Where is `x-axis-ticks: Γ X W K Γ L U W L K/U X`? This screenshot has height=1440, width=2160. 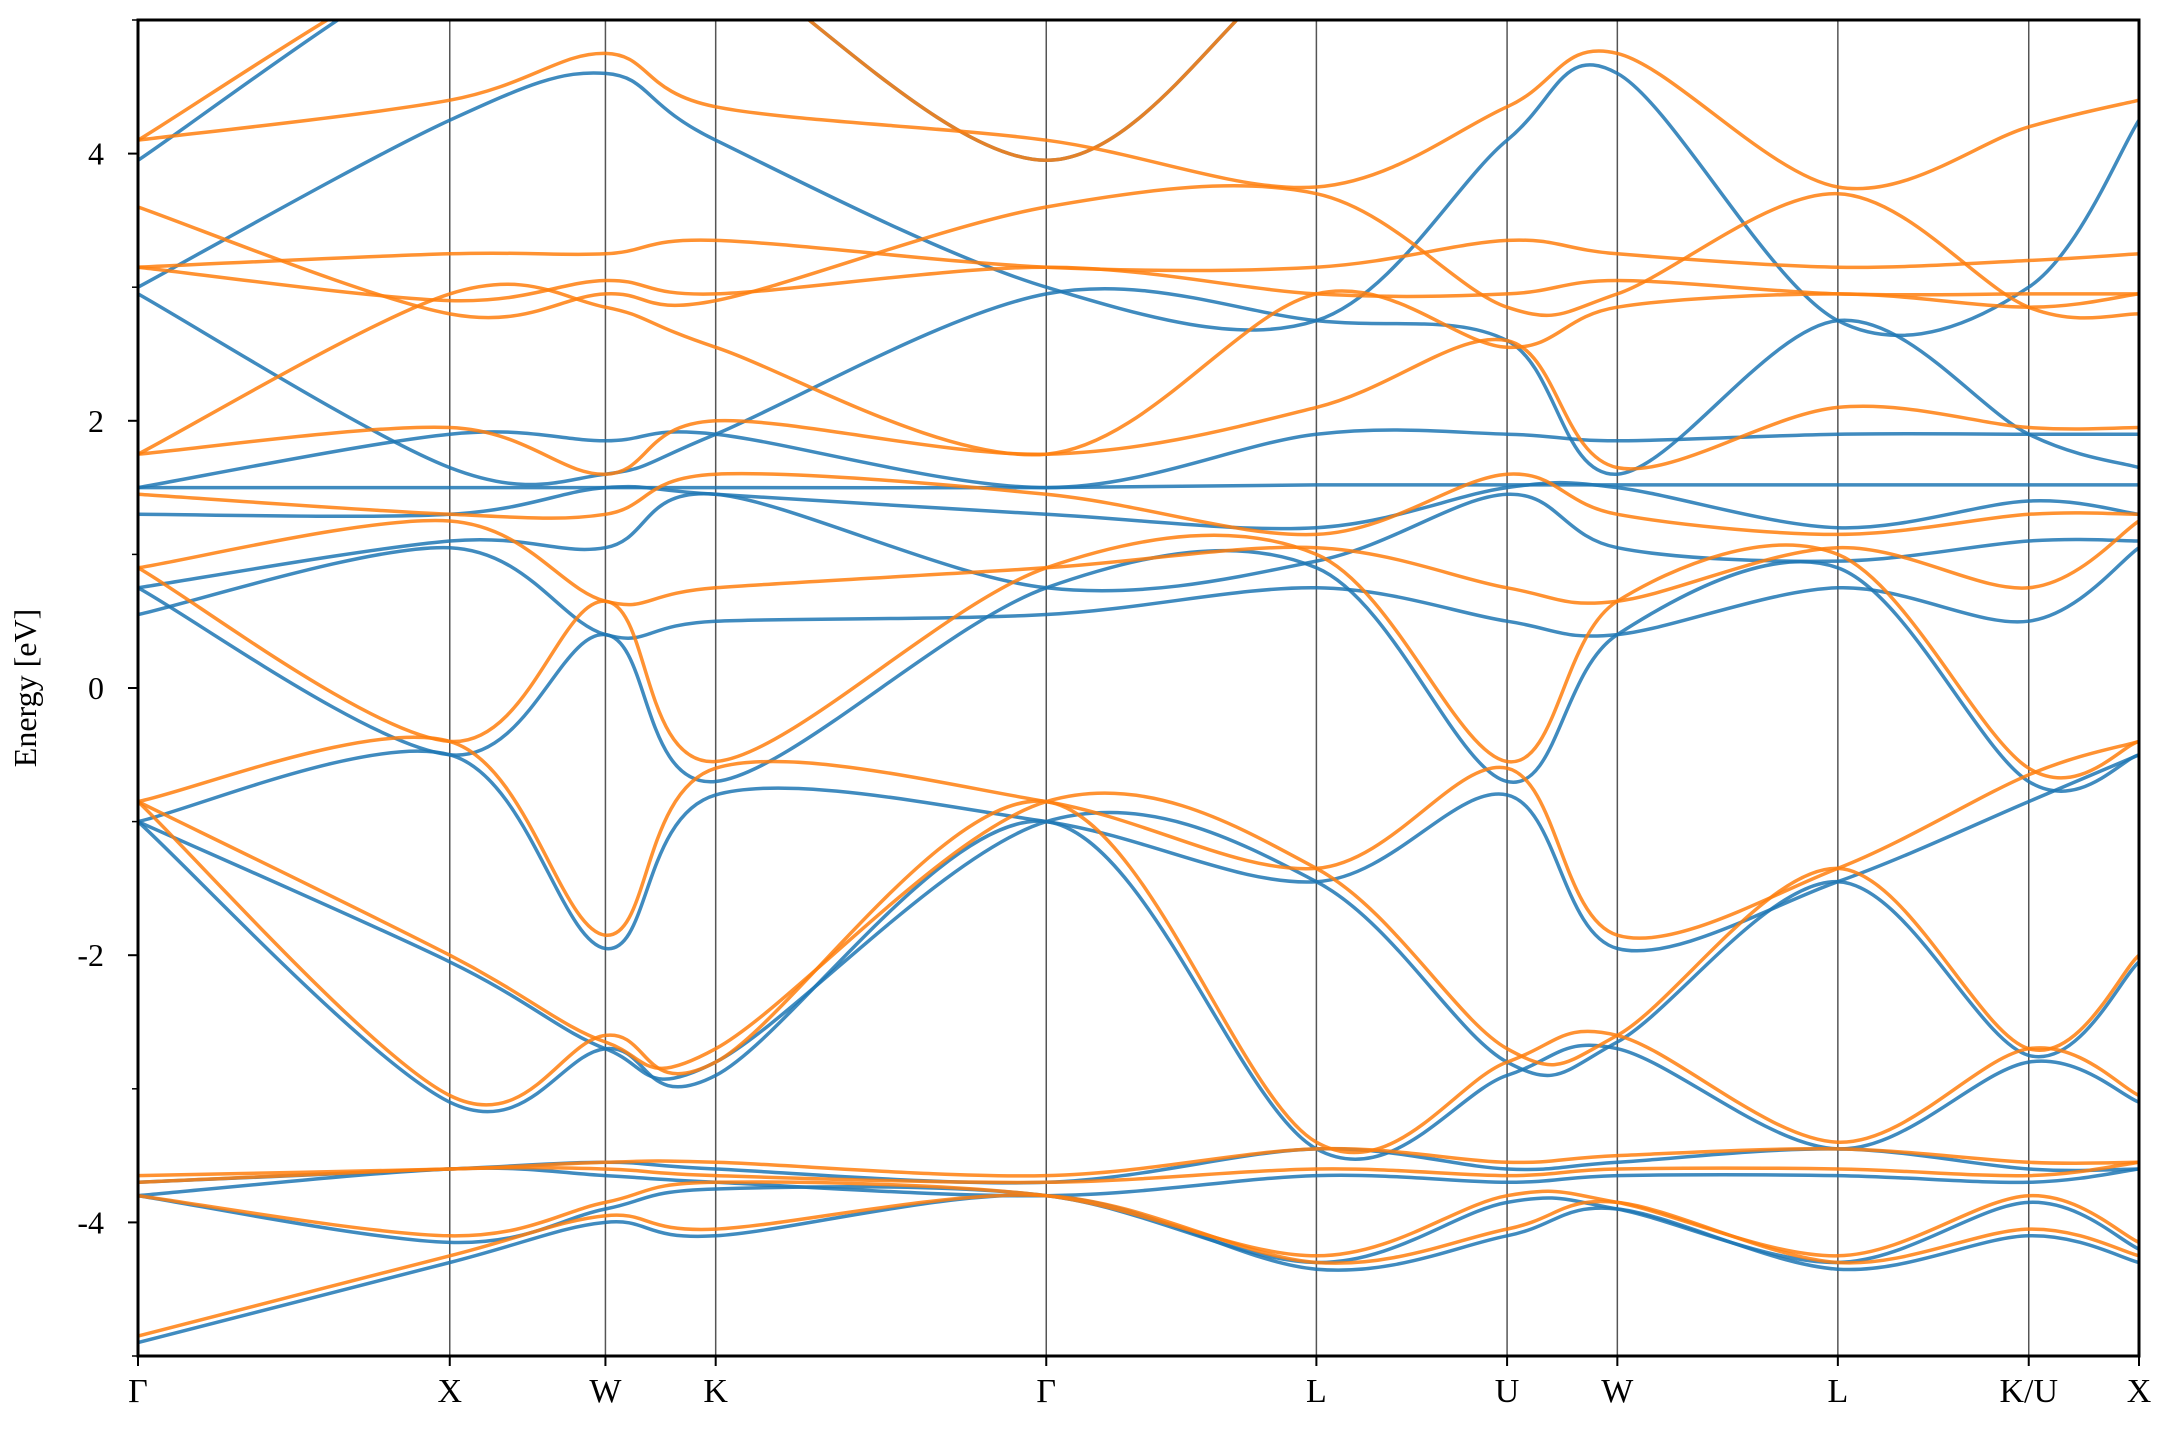 x-axis-ticks: Γ X W K Γ L U W L K/U X is located at coordinates (1139, 1383).